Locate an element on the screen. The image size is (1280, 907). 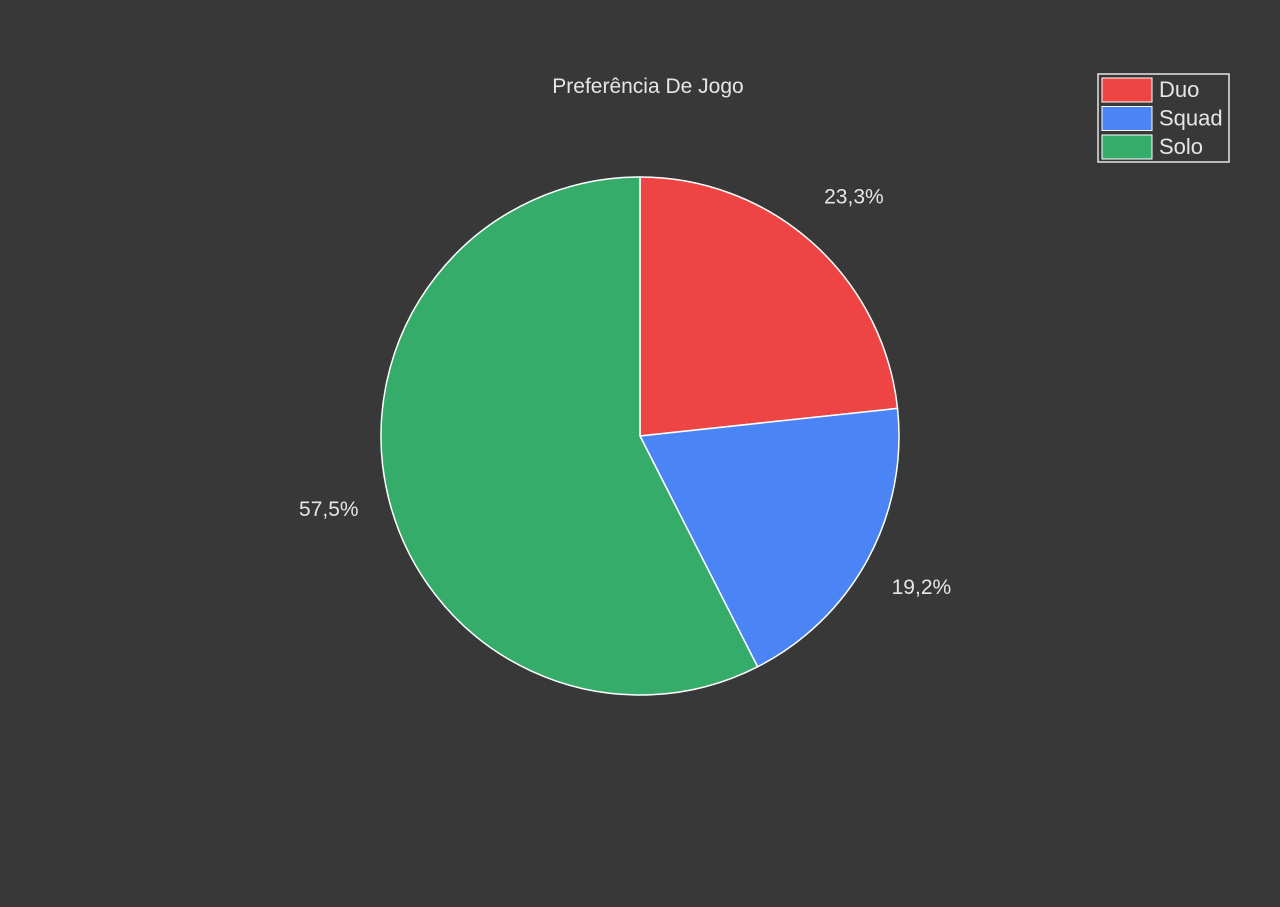
chart-title: Preferência De Jogo is located at coordinates (647, 86).